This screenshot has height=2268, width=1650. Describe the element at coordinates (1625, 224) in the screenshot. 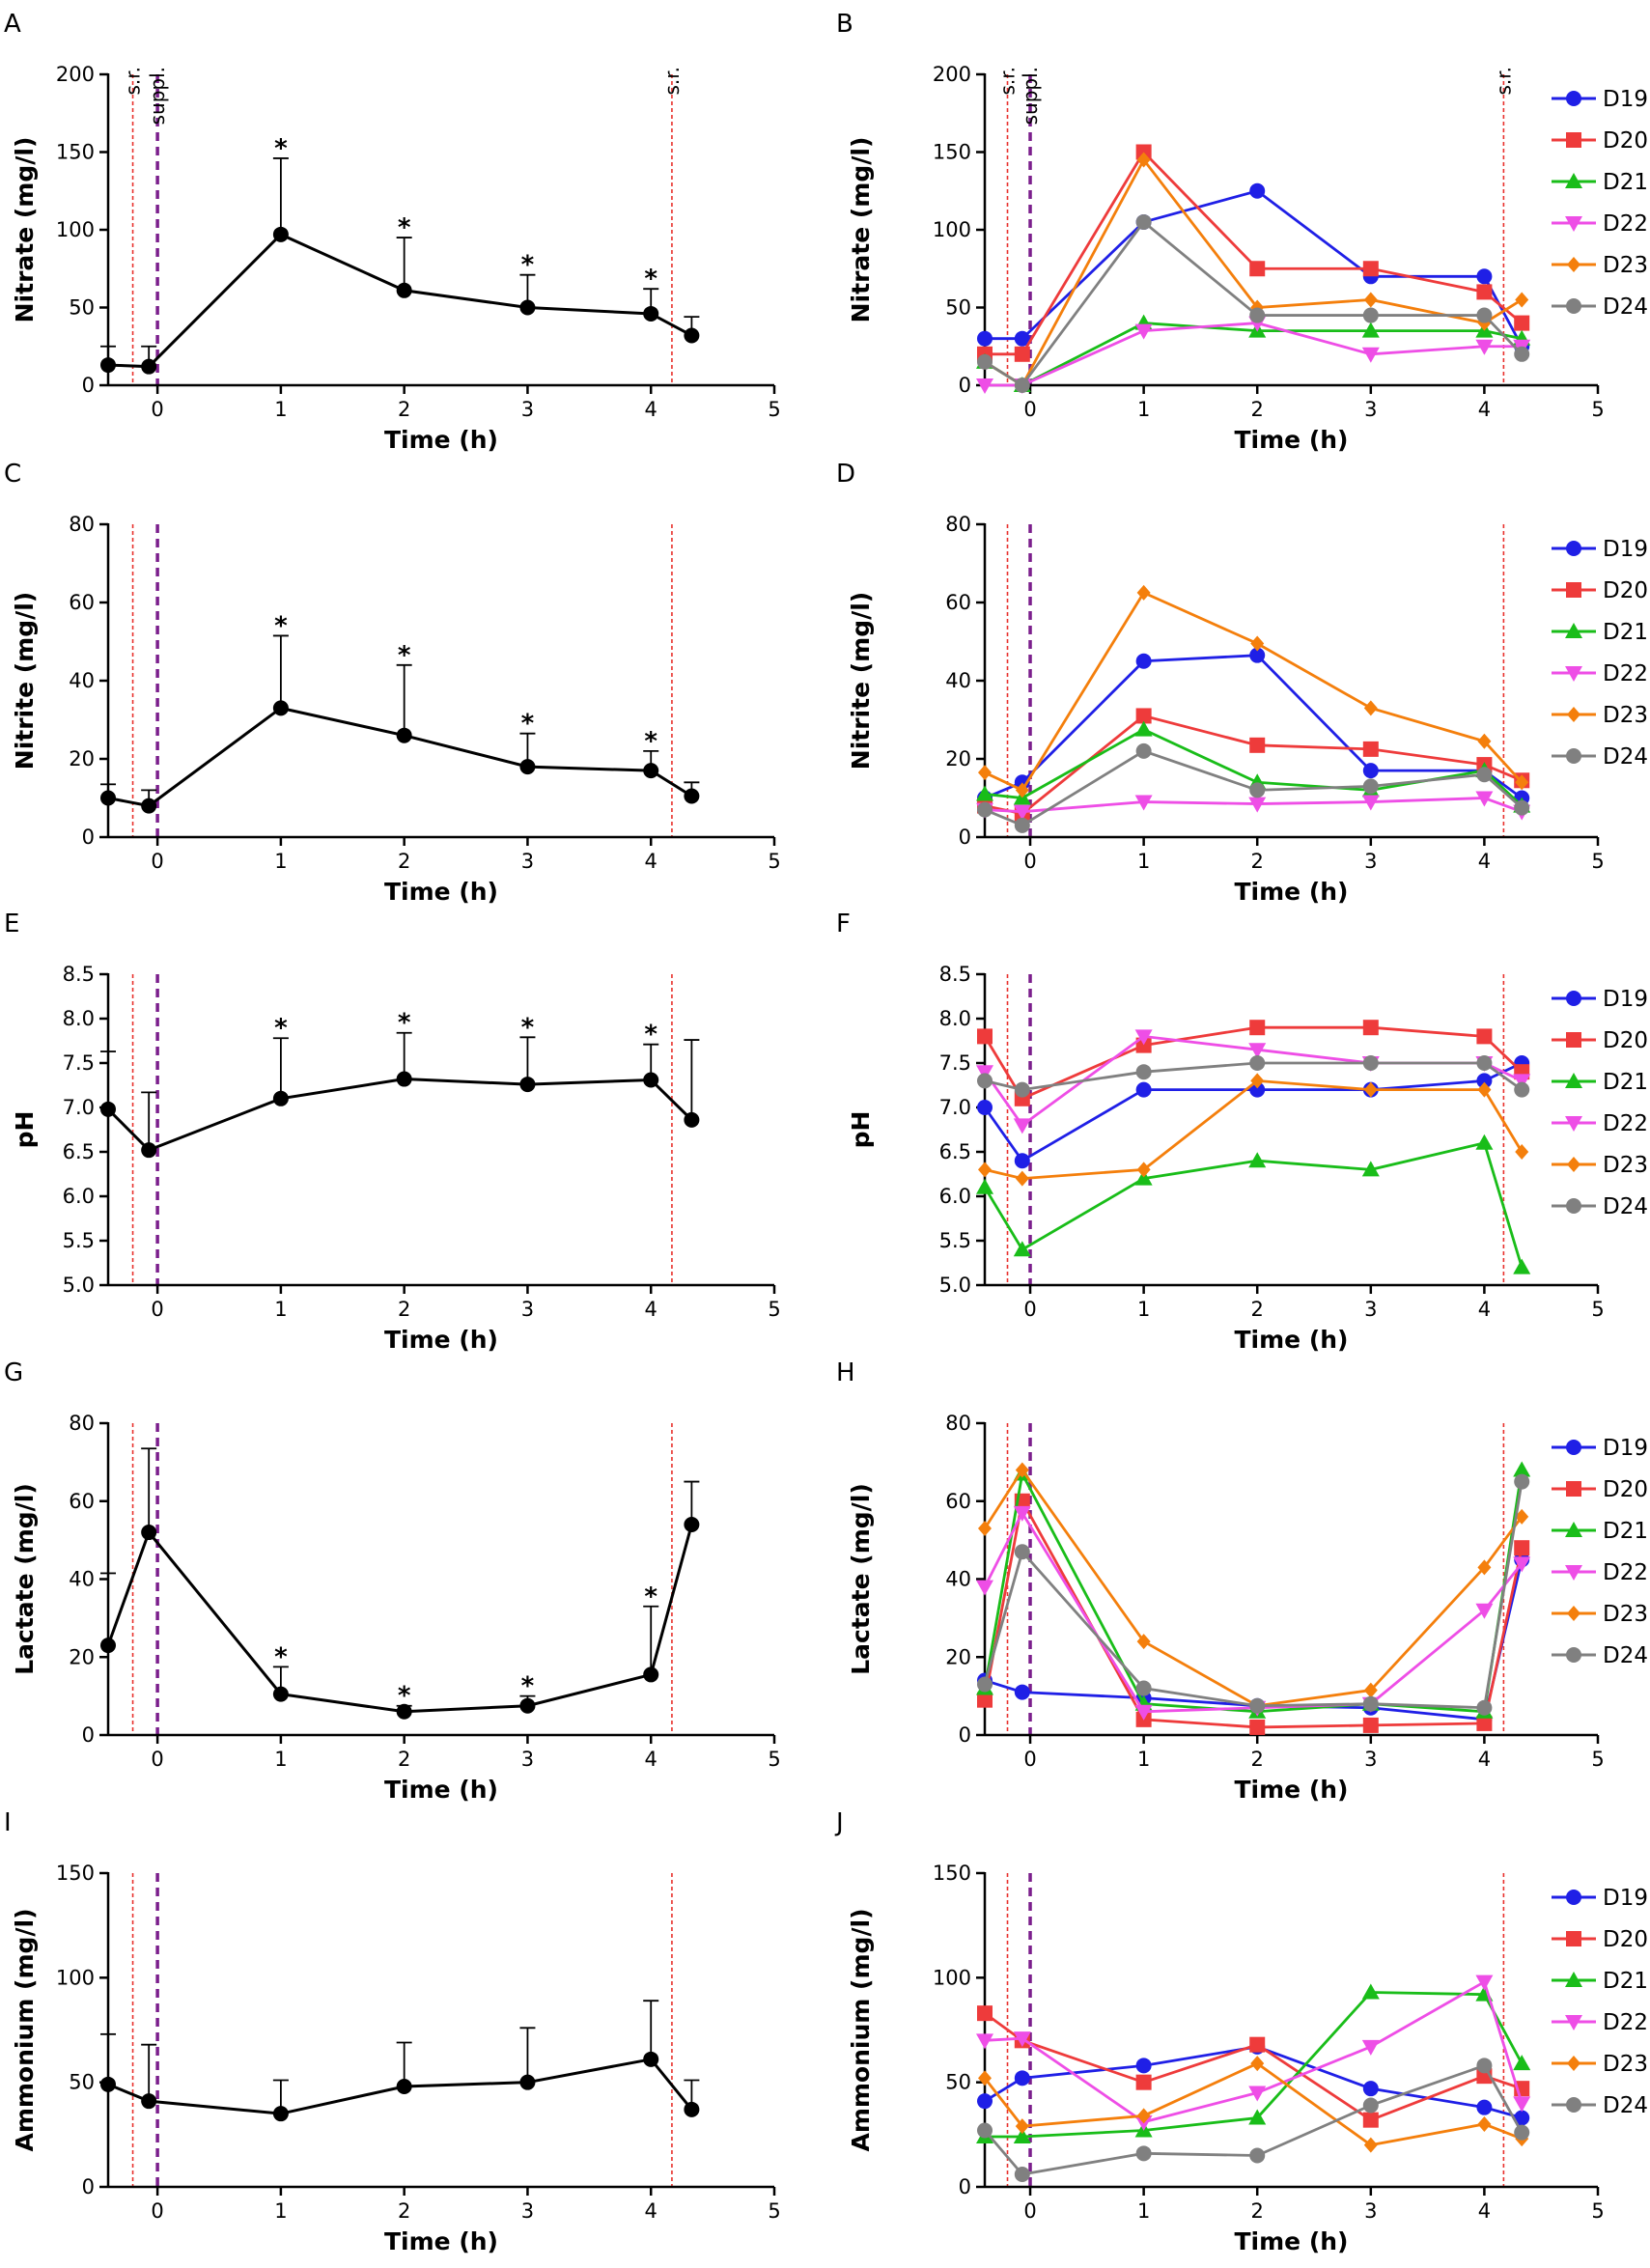

I see `legend-label: D22` at that location.